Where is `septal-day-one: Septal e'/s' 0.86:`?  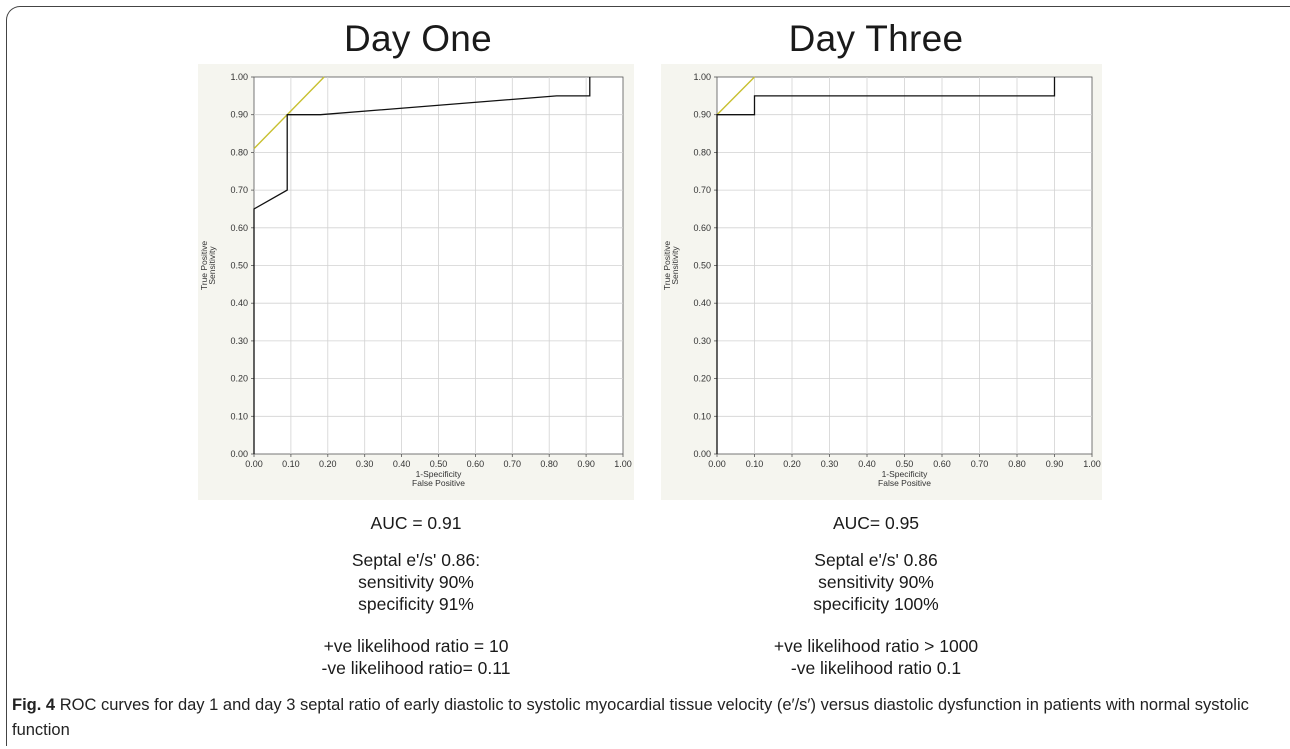
septal-day-one: Septal e'/s' 0.86: is located at coordinates (416, 560).